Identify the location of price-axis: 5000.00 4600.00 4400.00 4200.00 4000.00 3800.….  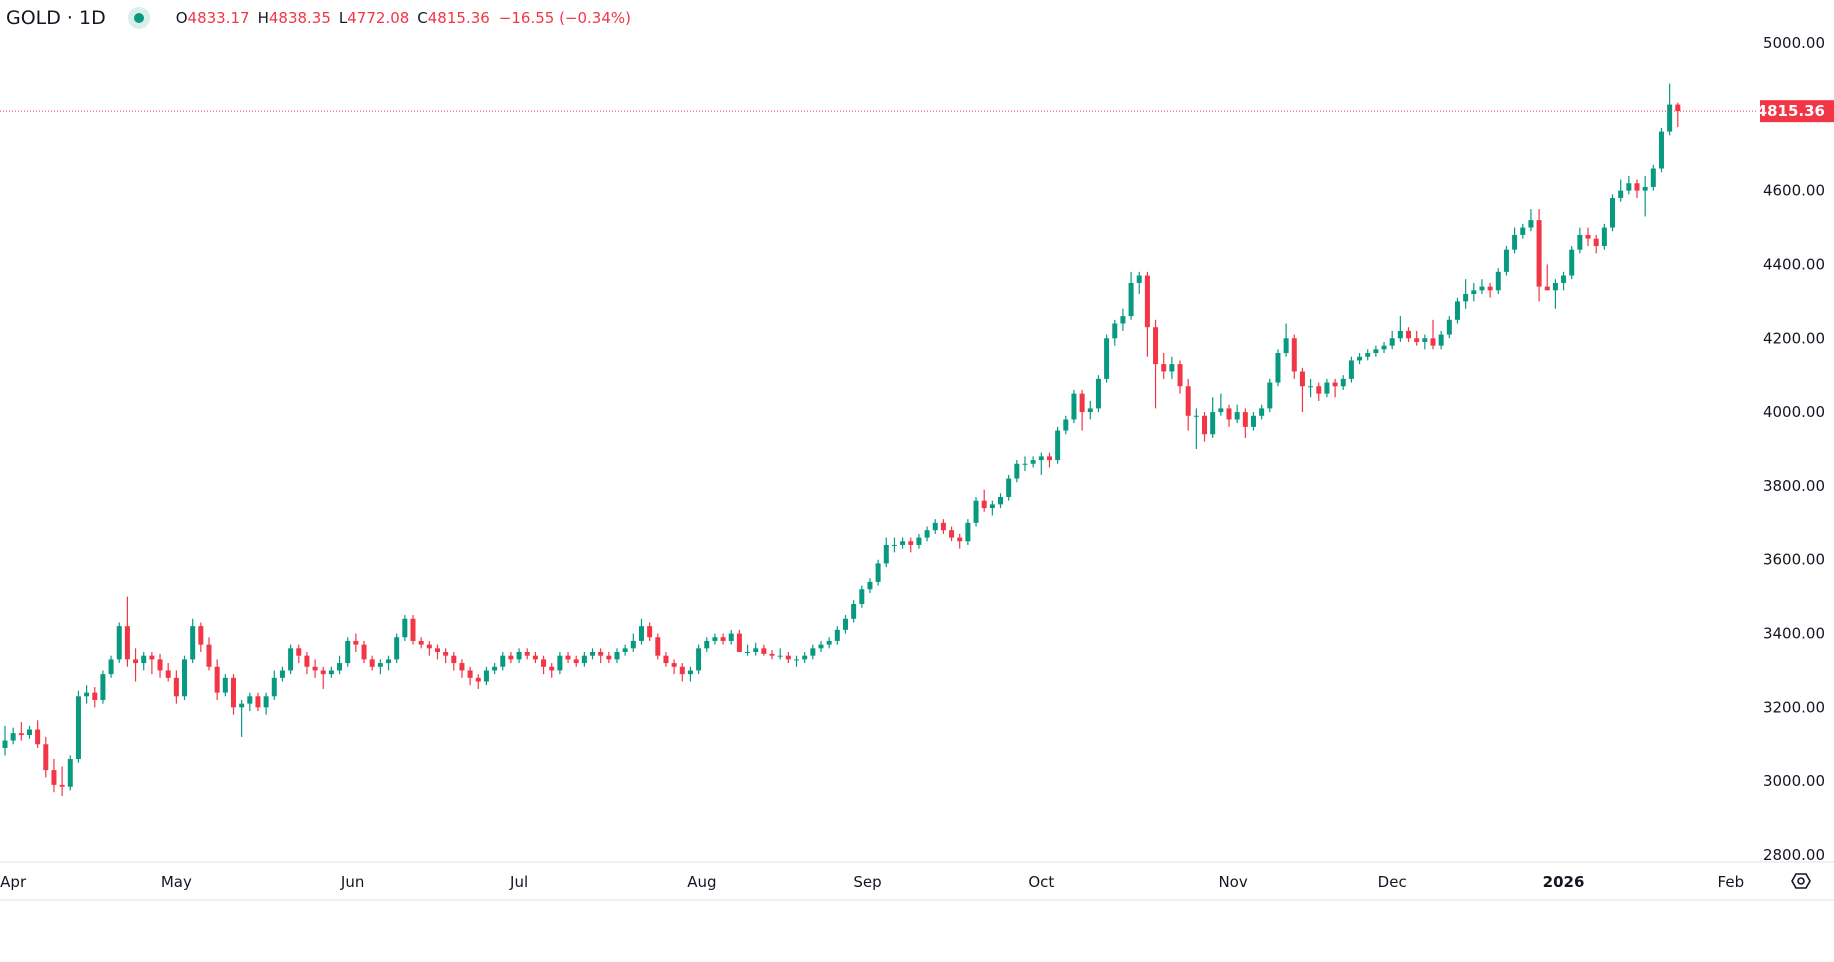
(1794, 449).